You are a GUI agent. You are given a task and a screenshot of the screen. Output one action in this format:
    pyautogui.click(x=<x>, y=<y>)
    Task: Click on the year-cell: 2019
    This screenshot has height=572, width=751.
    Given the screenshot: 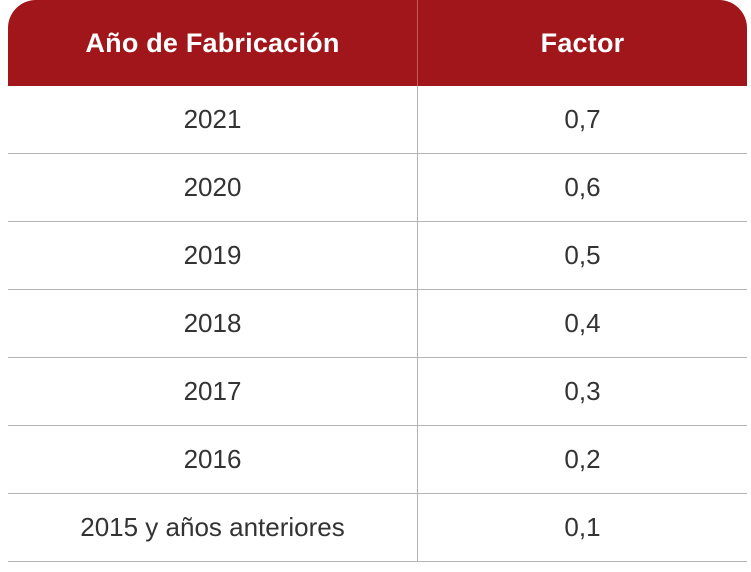 What is the action you would take?
    pyautogui.click(x=213, y=255)
    